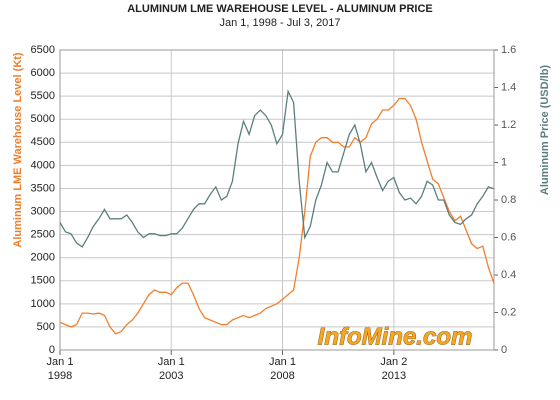 Image resolution: width=560 pixels, height=400 pixels. I want to click on y-tick-label: 3500, so click(43, 188).